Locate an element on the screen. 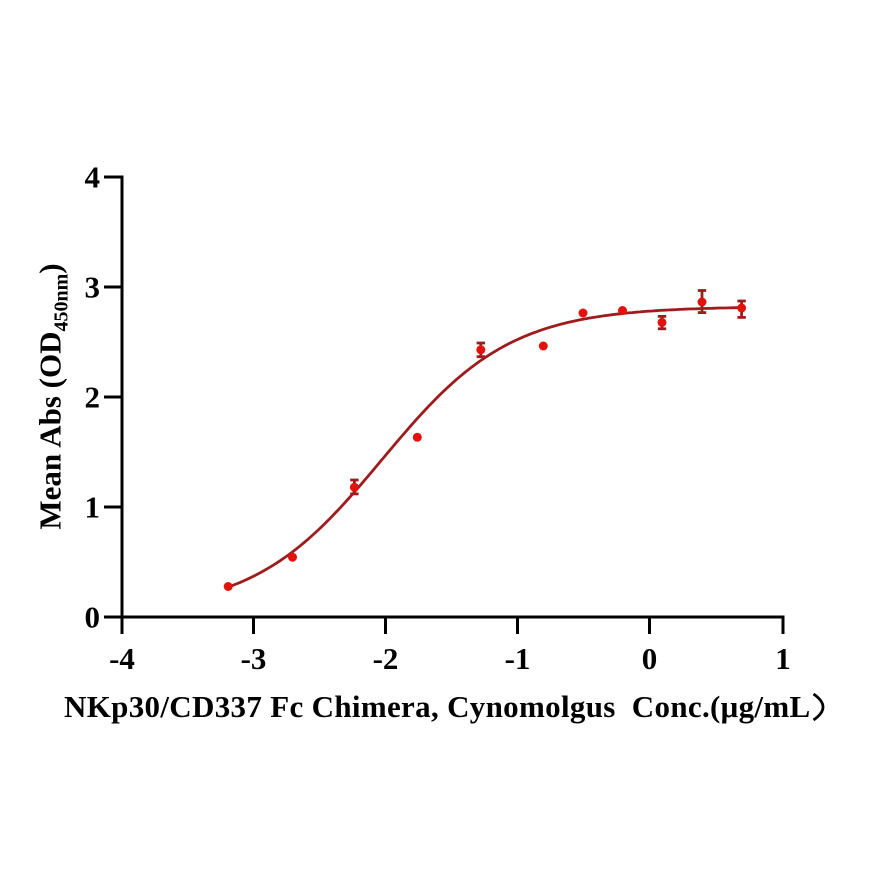 The image size is (873, 873). svg-text: -3 is located at coordinates (254, 658).